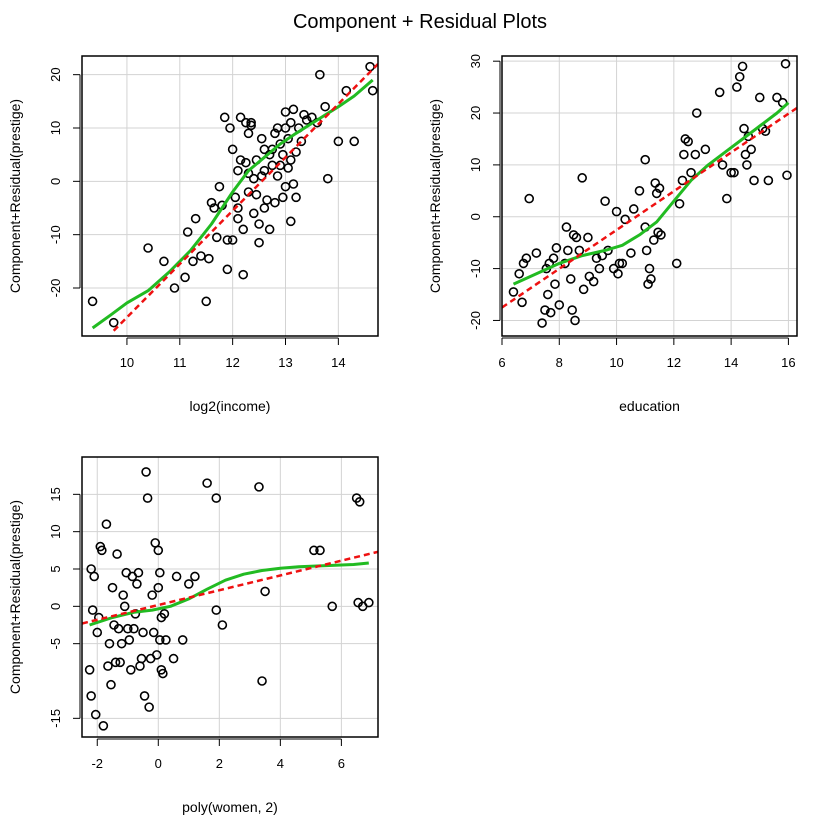  I want to click on x-tick-label: 10, so click(616, 362).